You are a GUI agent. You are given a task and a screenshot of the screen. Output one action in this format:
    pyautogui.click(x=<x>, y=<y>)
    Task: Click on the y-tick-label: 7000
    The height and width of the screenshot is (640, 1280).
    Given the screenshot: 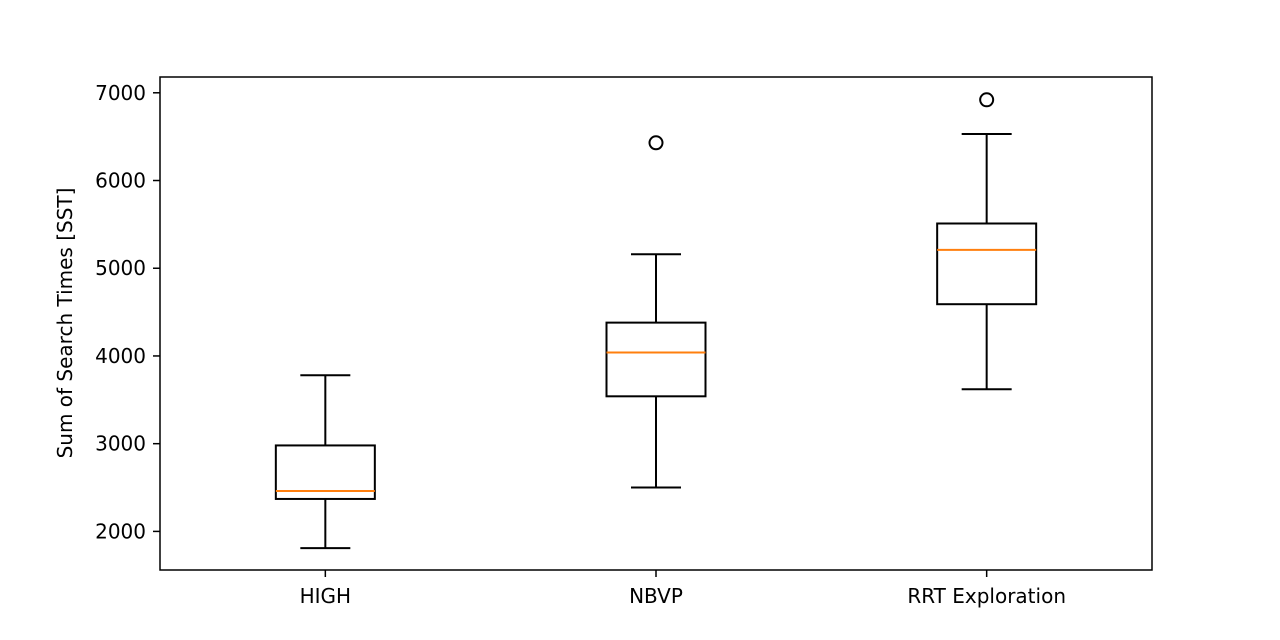 What is the action you would take?
    pyautogui.click(x=120, y=93)
    